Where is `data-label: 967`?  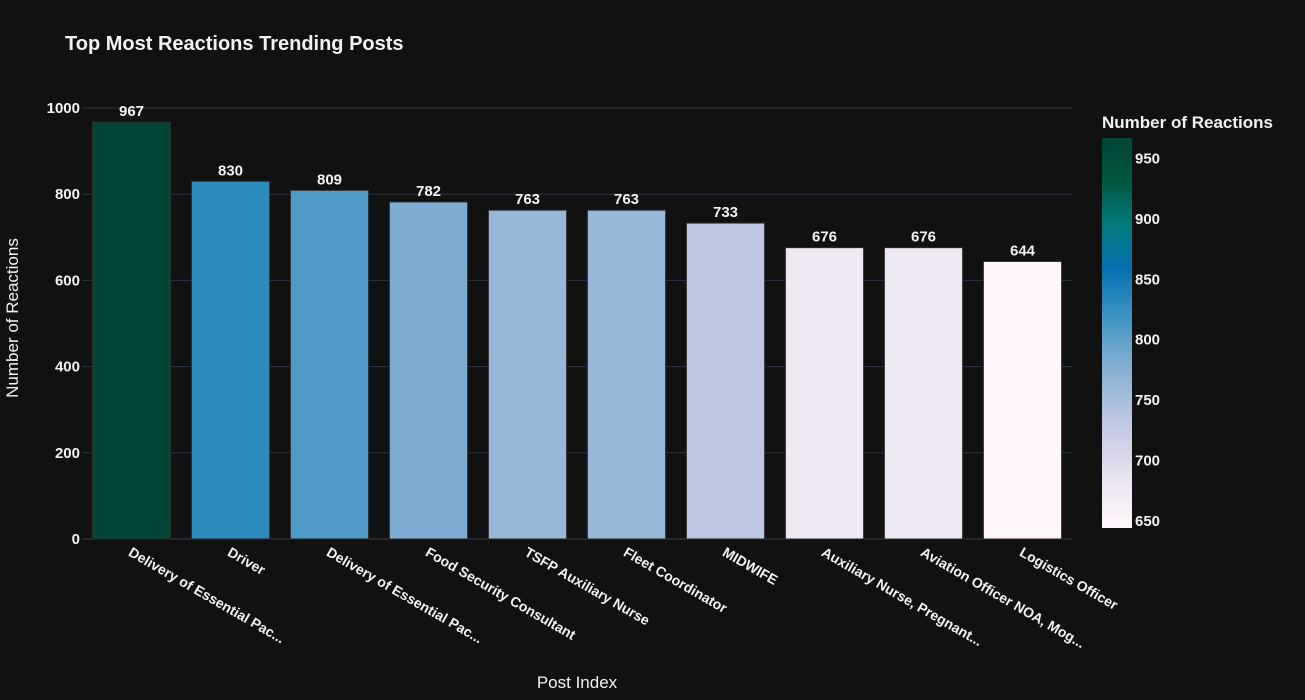
data-label: 967 is located at coordinates (131, 111).